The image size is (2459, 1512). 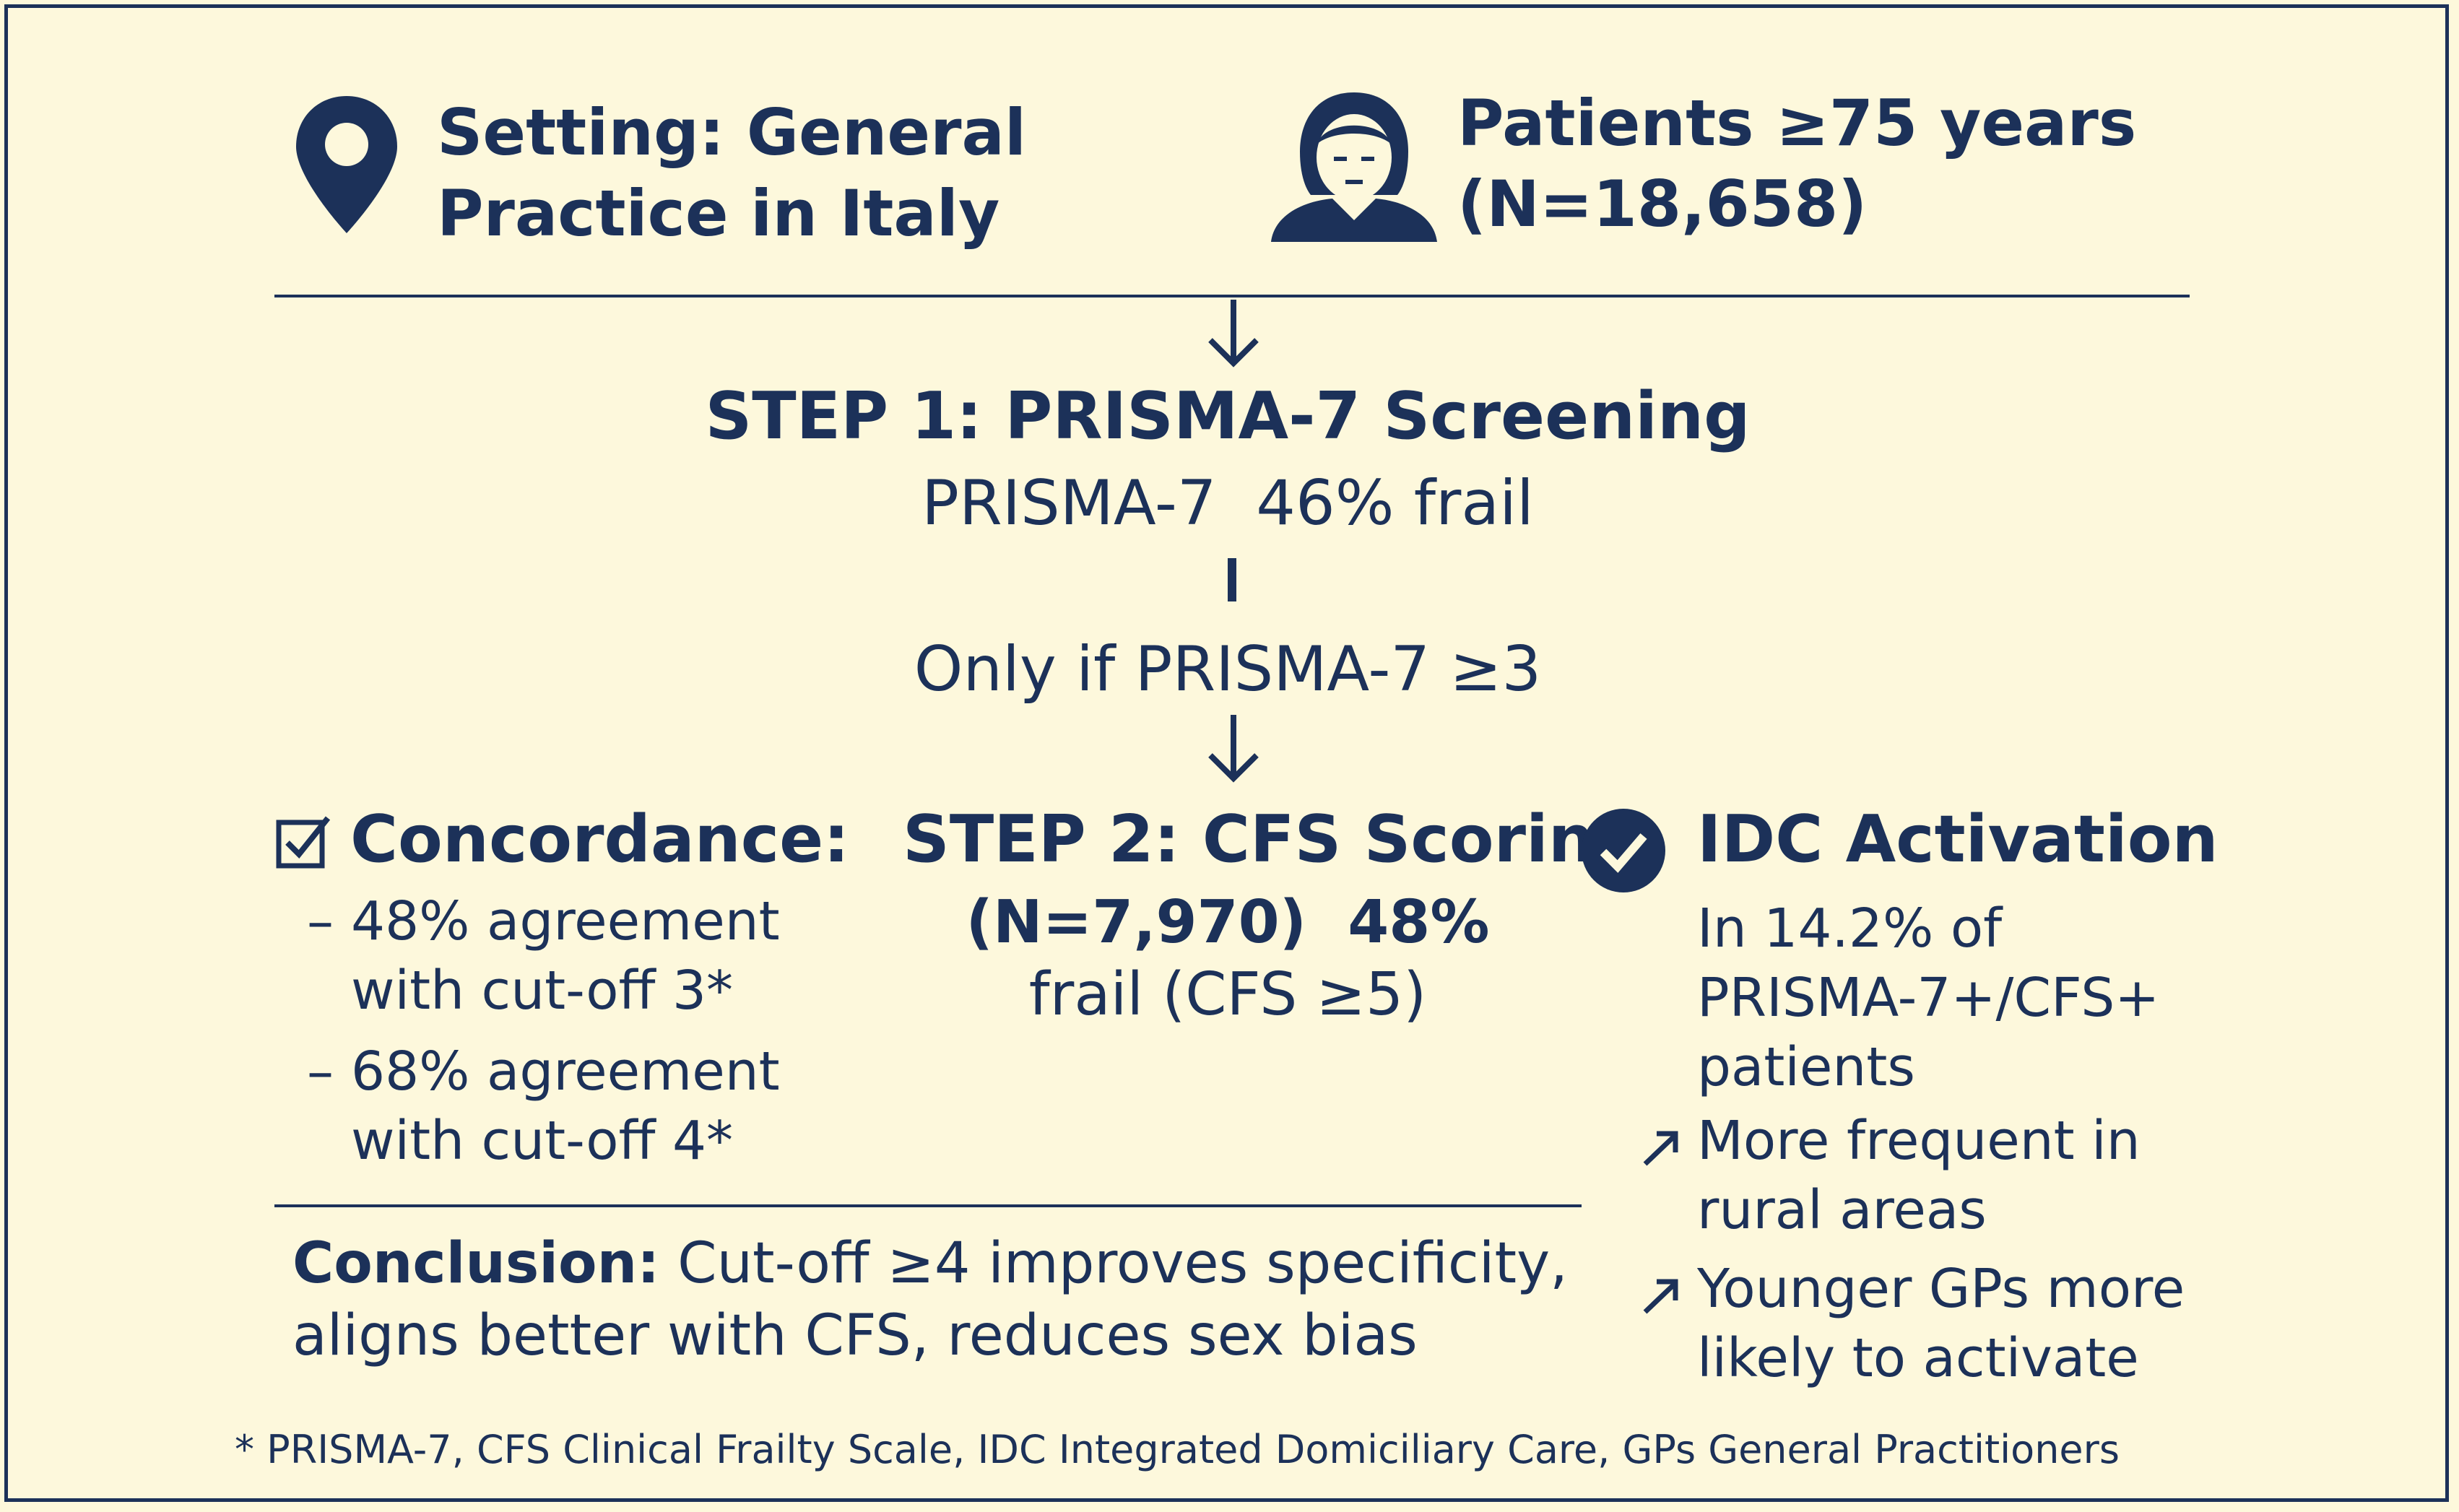 What do you see at coordinates (476, 1263) in the screenshot?
I see `conclusion-label: Conclusion:` at bounding box center [476, 1263].